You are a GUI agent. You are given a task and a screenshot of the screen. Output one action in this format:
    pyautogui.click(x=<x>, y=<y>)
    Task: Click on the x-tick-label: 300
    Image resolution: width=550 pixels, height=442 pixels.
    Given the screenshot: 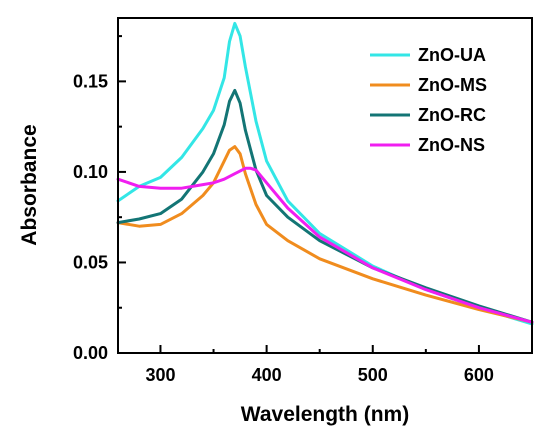 What is the action you would take?
    pyautogui.click(x=160, y=375)
    